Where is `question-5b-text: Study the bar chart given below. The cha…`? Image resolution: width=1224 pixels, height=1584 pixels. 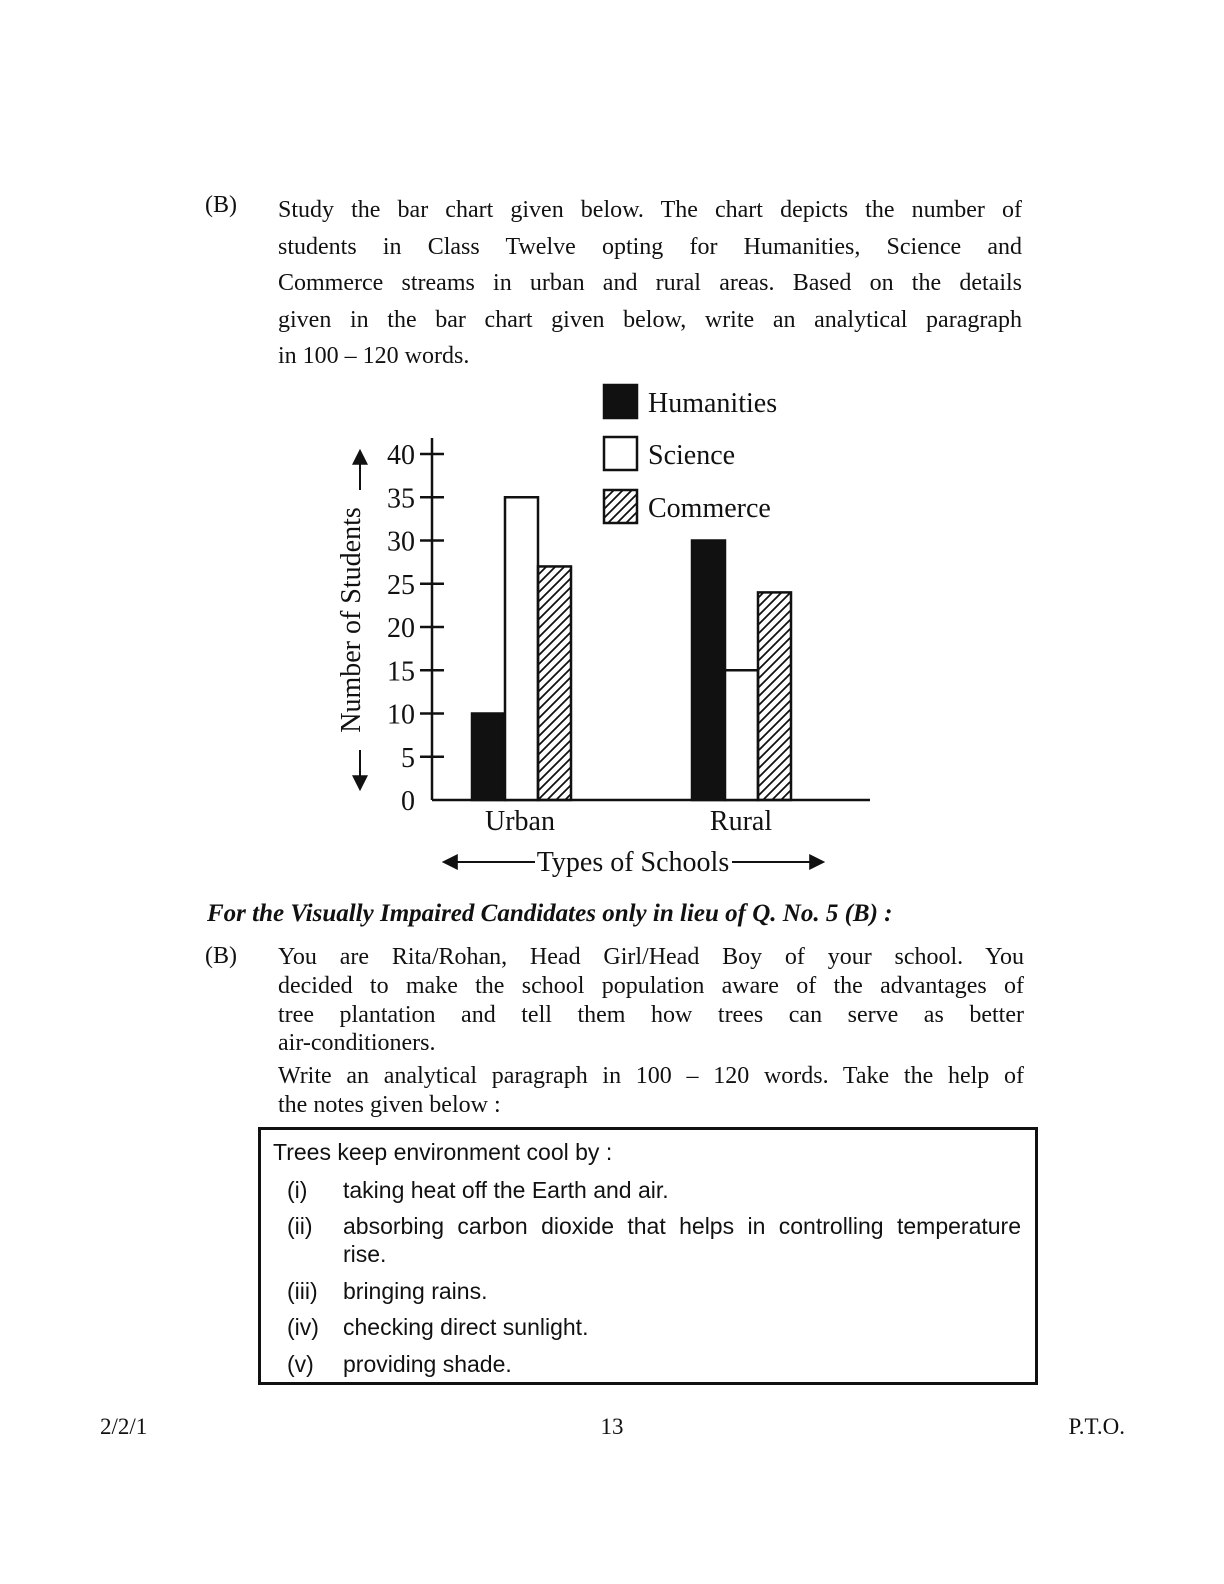
question-5b-text: Study the bar chart given below. The cha… is located at coordinates (650, 283).